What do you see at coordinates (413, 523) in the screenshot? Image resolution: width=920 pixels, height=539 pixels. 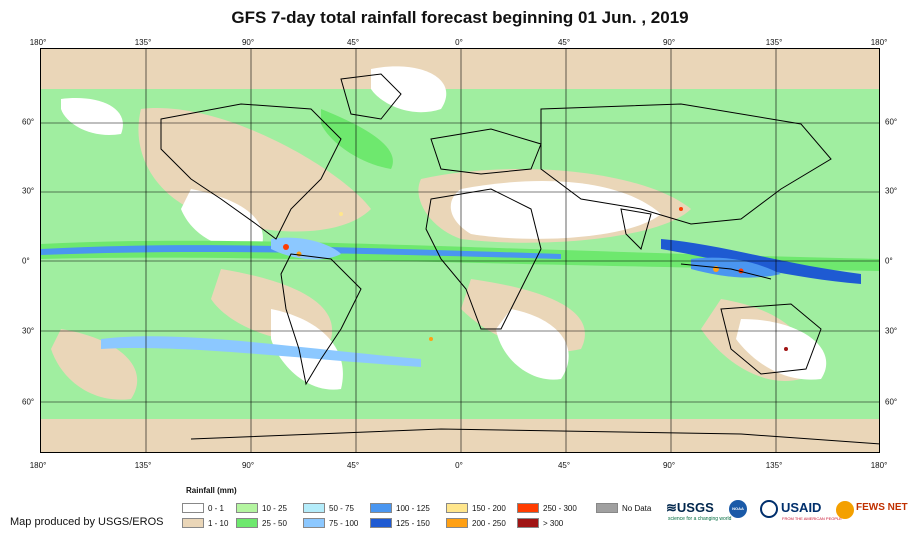 I see `legend-label: 125 - 150` at bounding box center [413, 523].